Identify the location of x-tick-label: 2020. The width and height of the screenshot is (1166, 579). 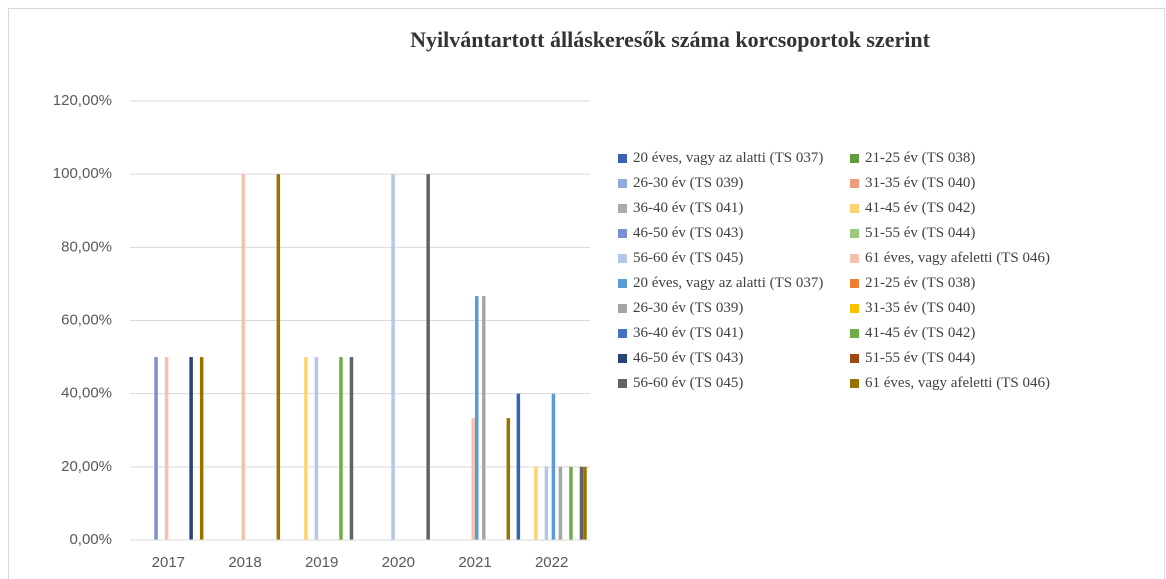
(398, 562).